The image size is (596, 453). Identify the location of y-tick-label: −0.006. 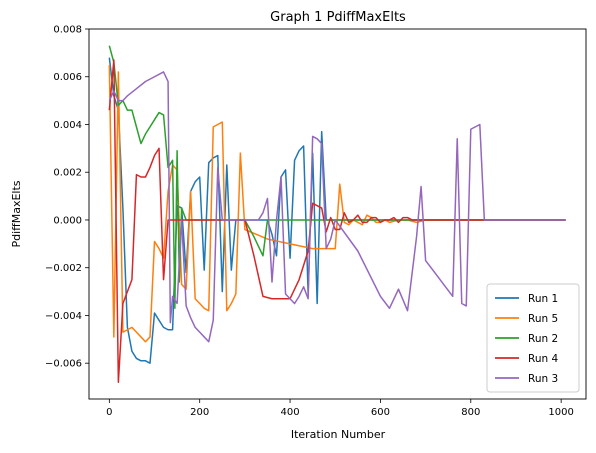
(63, 364).